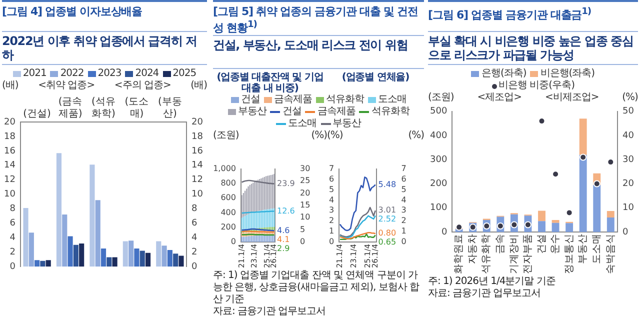 The width and height of the screenshot is (640, 332). Describe the element at coordinates (283, 239) in the screenshot. I see `data-label: 4.1` at that location.